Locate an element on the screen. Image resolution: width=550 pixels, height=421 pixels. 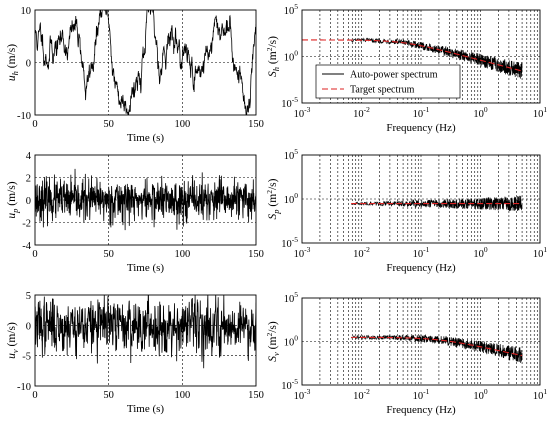
y-axis-label: Sp (m2/s) is located at coordinates (273, 198).